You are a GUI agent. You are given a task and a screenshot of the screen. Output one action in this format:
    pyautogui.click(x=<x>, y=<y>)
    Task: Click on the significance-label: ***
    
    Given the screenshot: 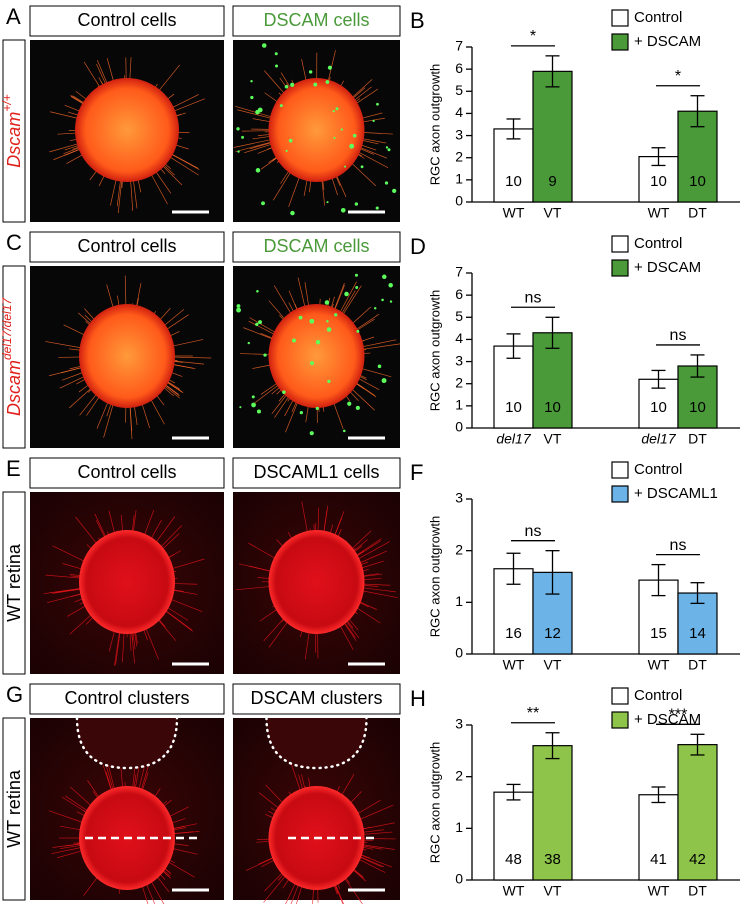 What is the action you would take?
    pyautogui.click(x=678, y=715)
    